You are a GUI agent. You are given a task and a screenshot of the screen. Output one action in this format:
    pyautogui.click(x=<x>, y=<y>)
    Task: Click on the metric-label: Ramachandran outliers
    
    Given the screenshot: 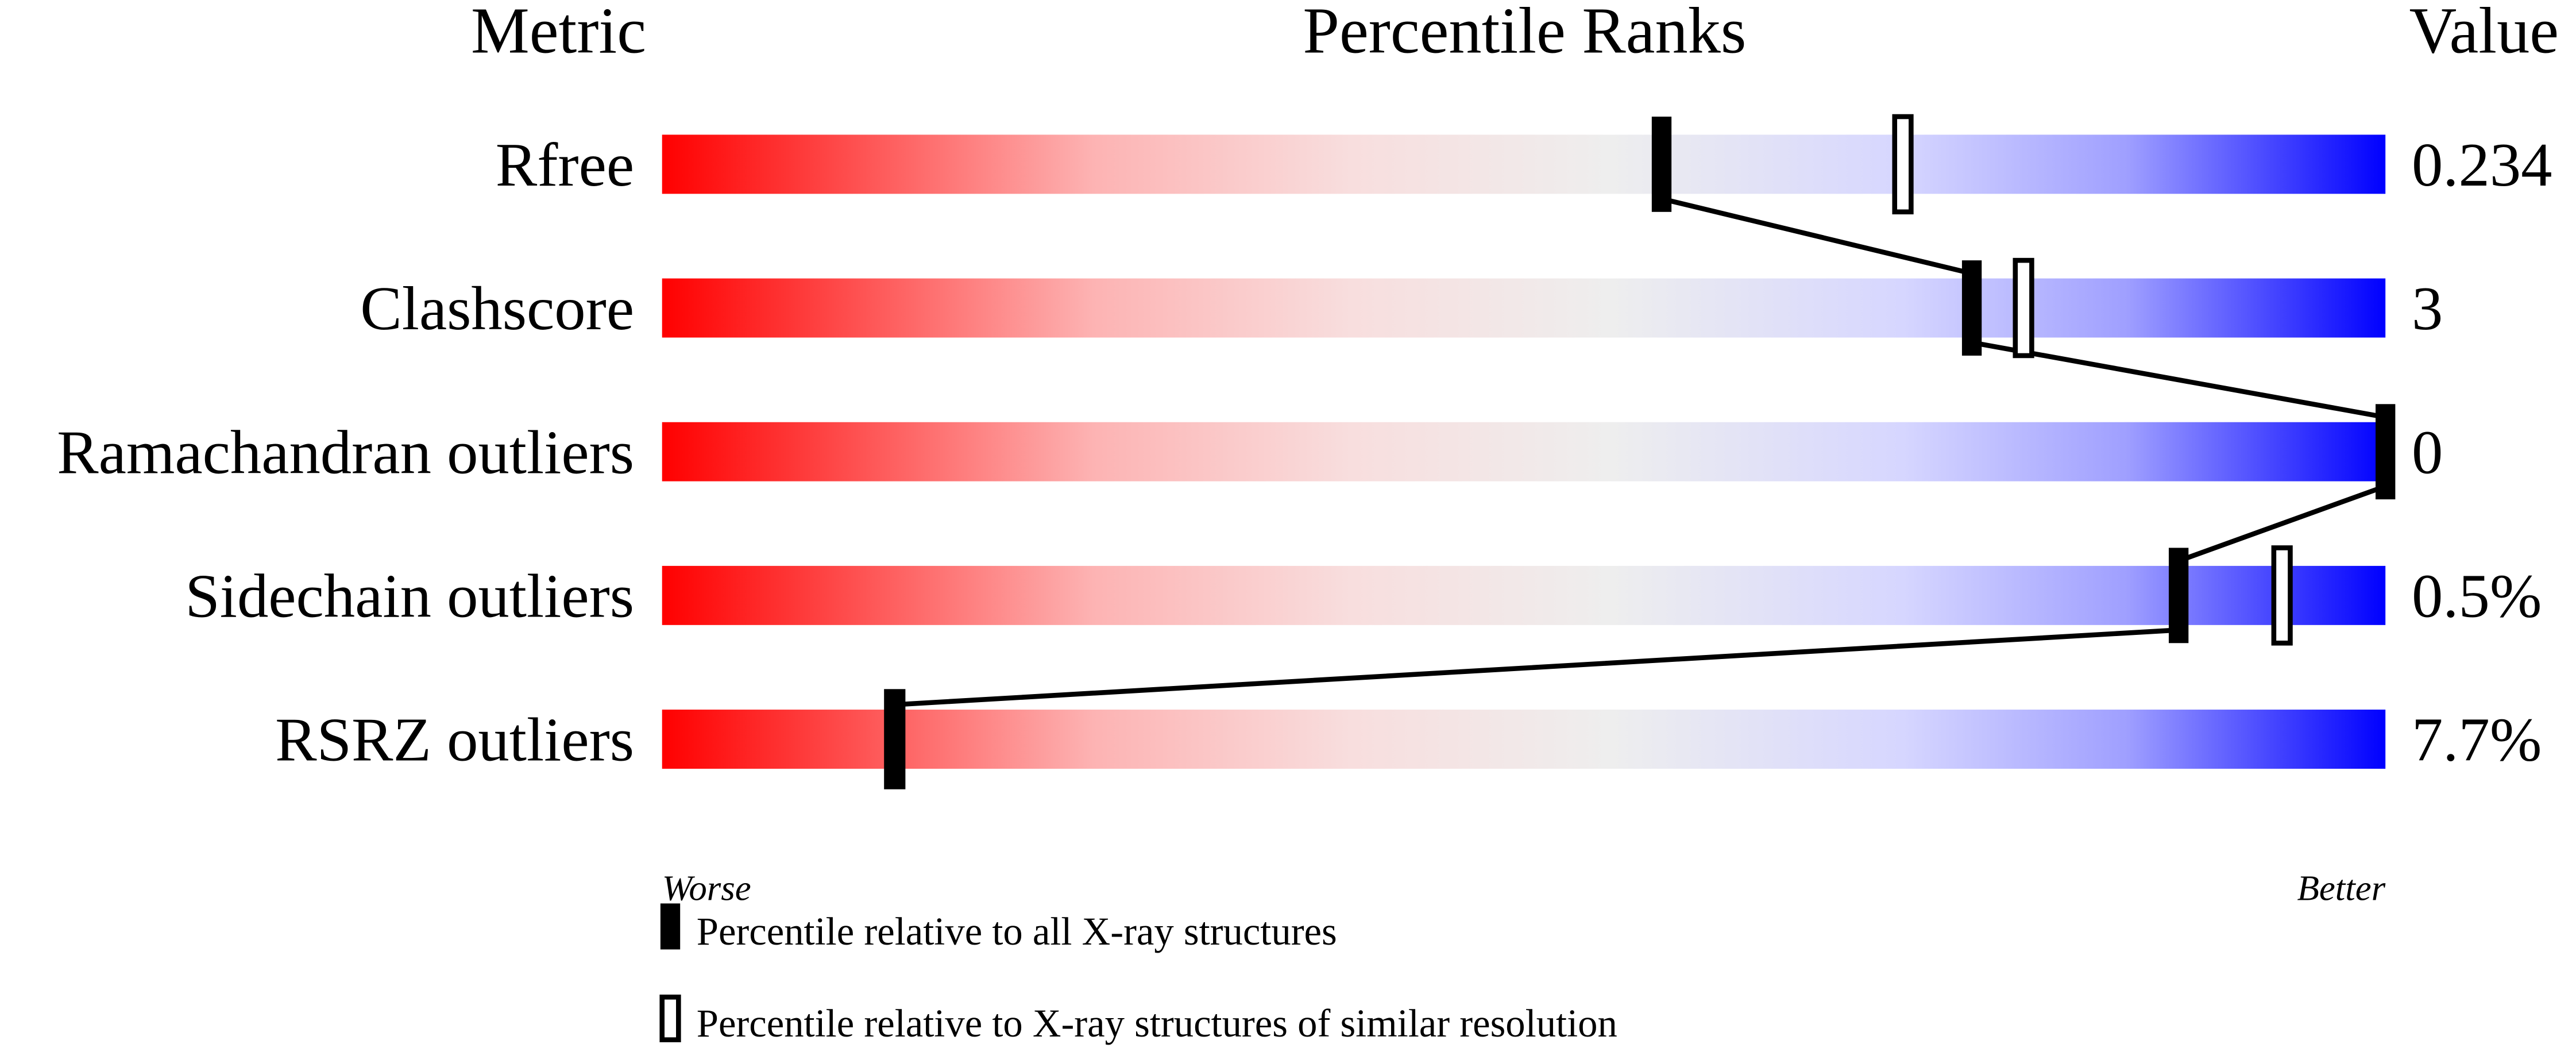 What is the action you would take?
    pyautogui.click(x=345, y=452)
    